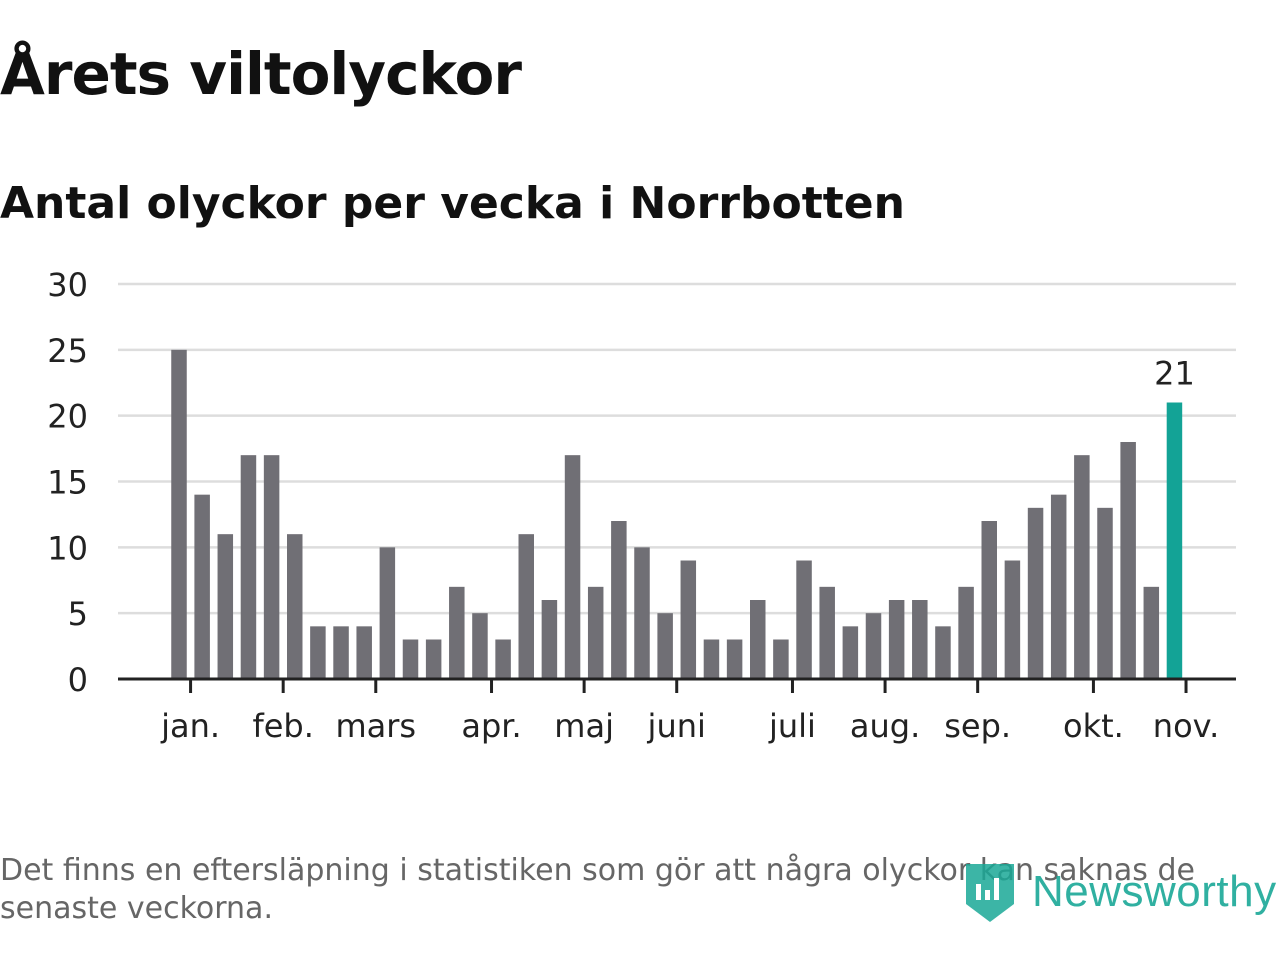 This screenshot has height=960, width=1280. What do you see at coordinates (452, 203) in the screenshot?
I see `chart-subtitle: Antal olyckor per vecka i Norrbotten` at bounding box center [452, 203].